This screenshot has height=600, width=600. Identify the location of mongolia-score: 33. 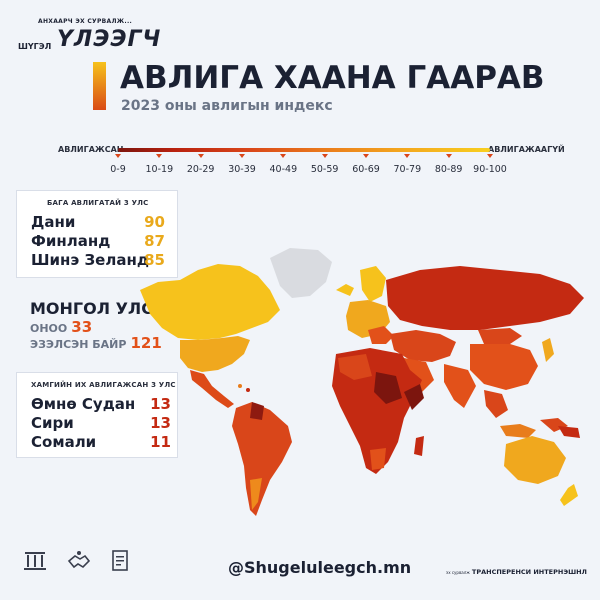
(82, 327).